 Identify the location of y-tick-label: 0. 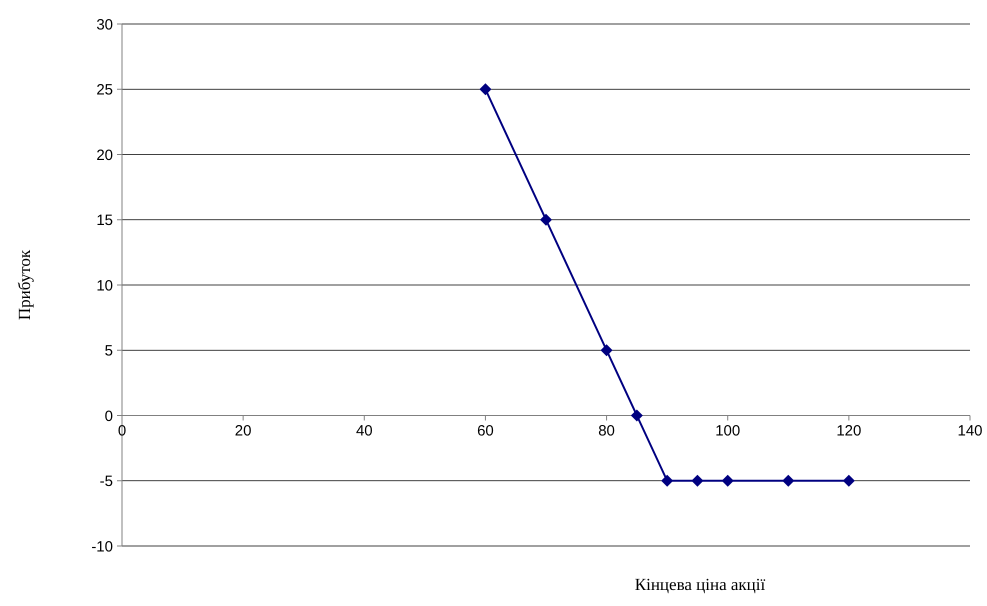
(108, 416).